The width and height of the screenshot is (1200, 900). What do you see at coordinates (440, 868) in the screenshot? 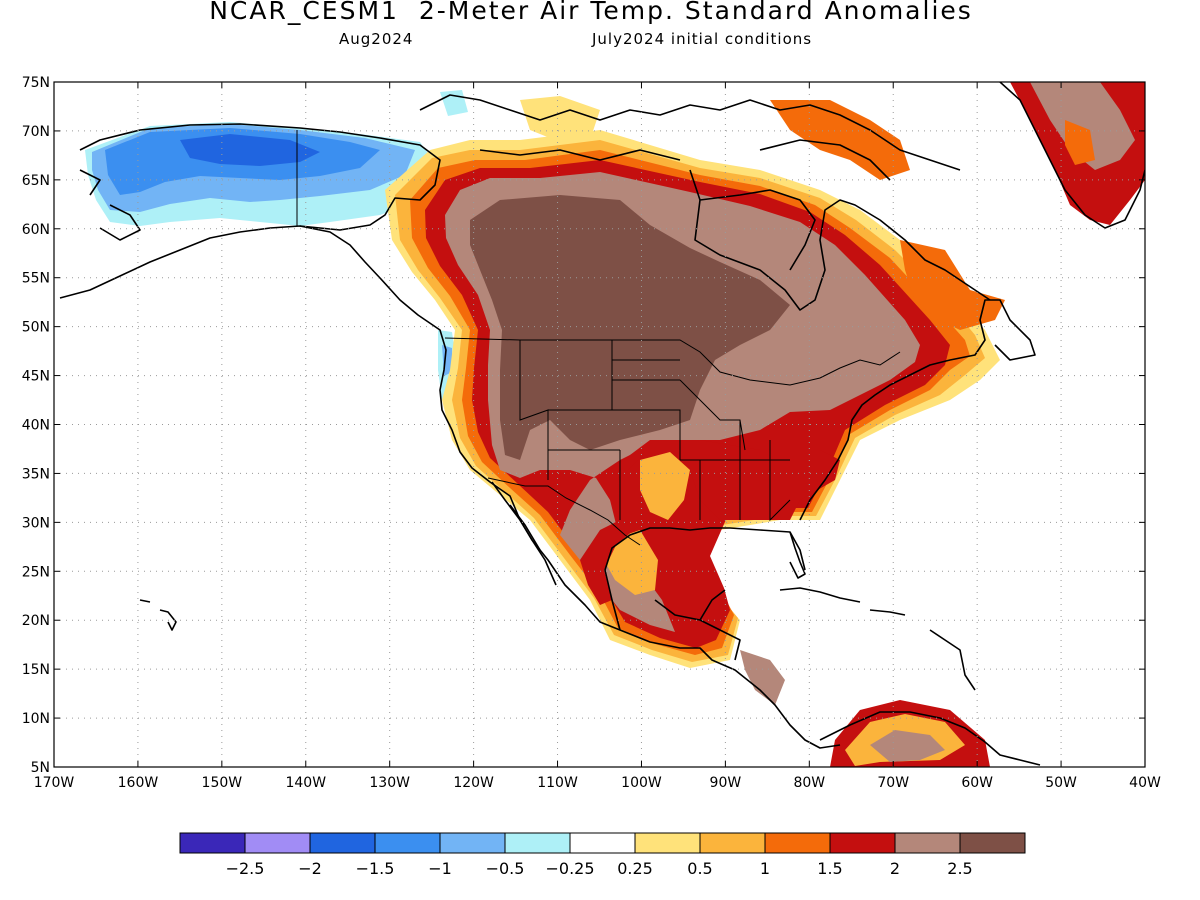
I see `colorbar-label: −1` at bounding box center [440, 868].